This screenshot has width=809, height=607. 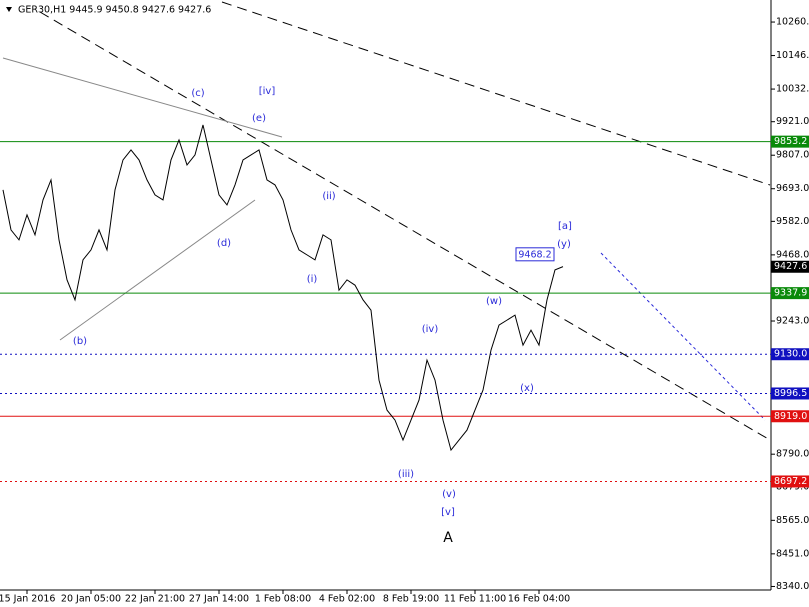 I want to click on price-label: 9427.6, so click(x=790, y=266).